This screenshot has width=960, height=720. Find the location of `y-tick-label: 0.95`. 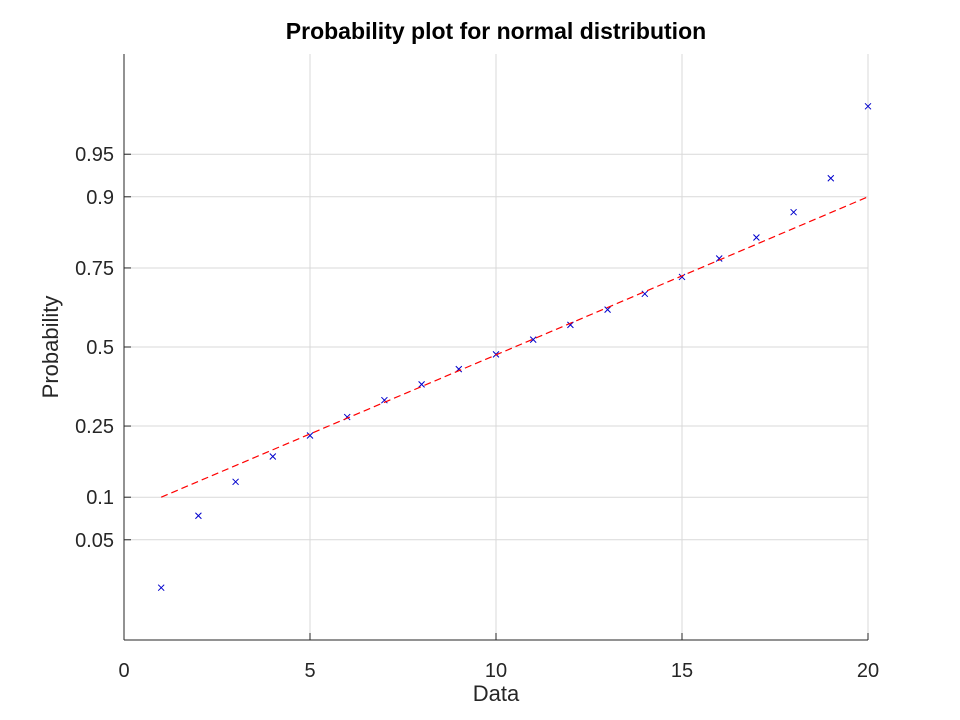

y-tick-label: 0.95 is located at coordinates (94, 155).